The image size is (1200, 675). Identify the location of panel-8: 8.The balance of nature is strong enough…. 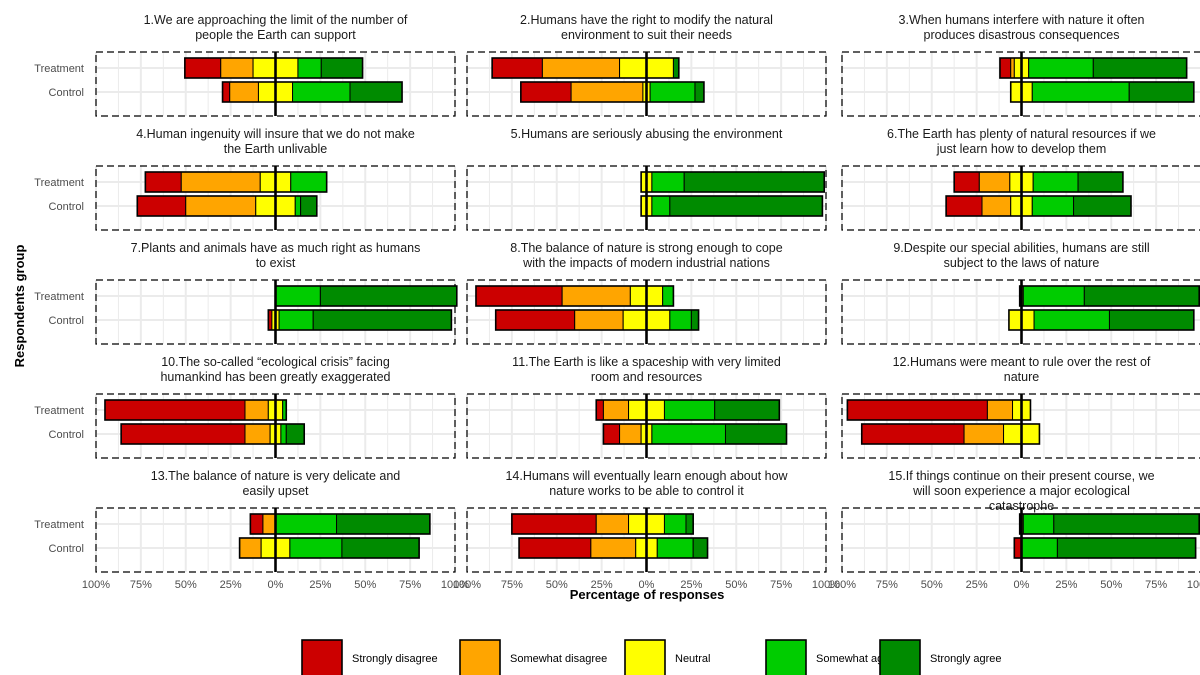
(646, 293).